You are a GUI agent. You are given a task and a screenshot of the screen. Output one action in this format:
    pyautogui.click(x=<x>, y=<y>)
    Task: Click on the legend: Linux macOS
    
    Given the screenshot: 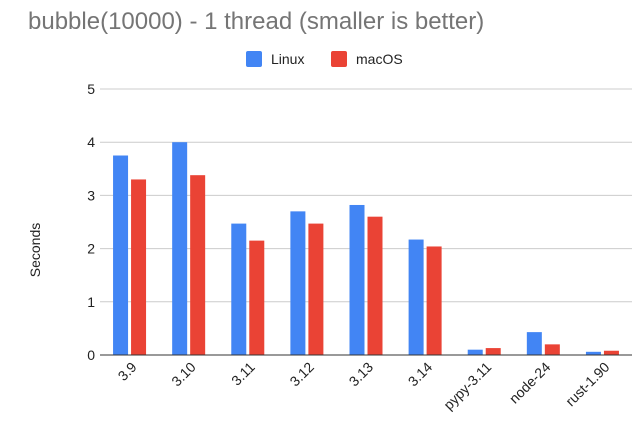 What is the action you would take?
    pyautogui.click(x=324, y=59)
    